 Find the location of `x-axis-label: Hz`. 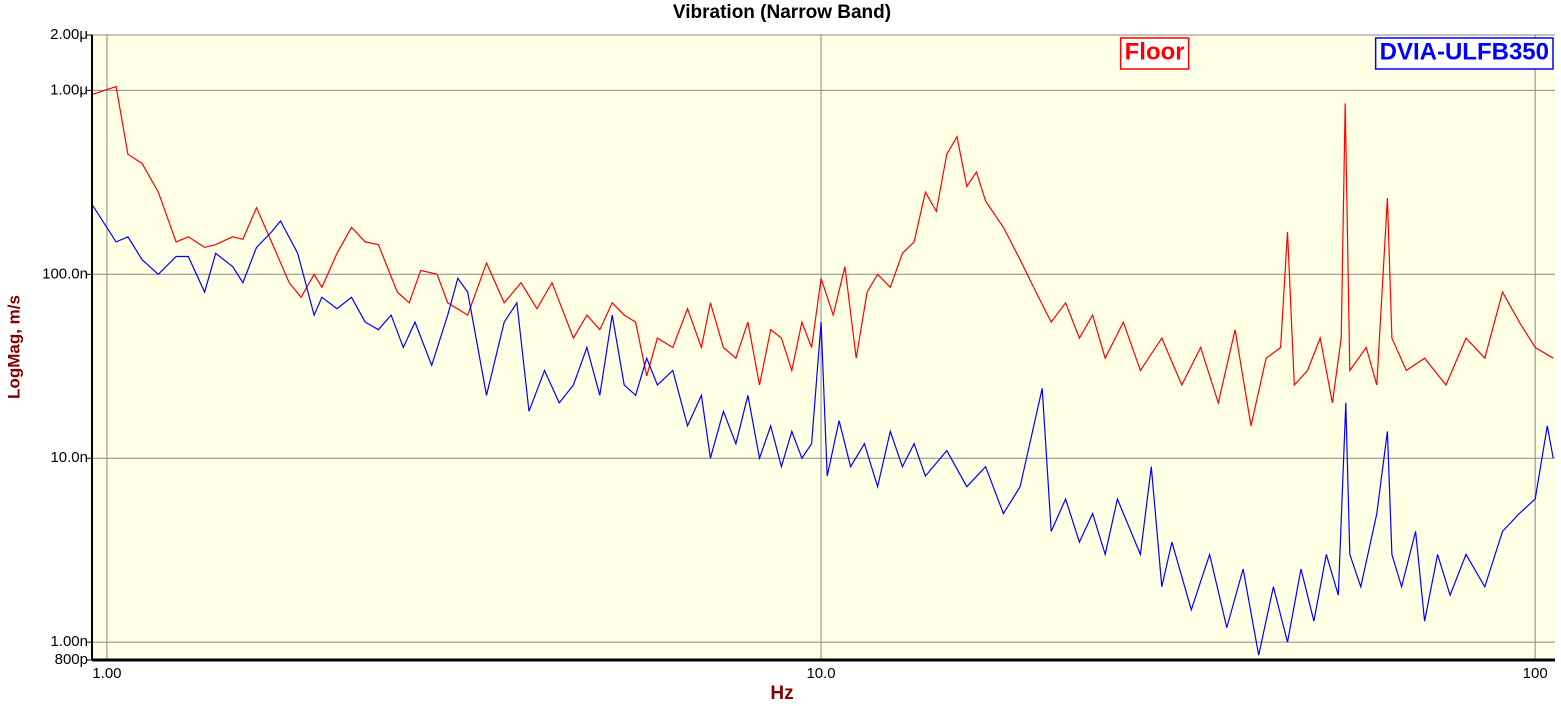

x-axis-label: Hz is located at coordinates (781, 693).